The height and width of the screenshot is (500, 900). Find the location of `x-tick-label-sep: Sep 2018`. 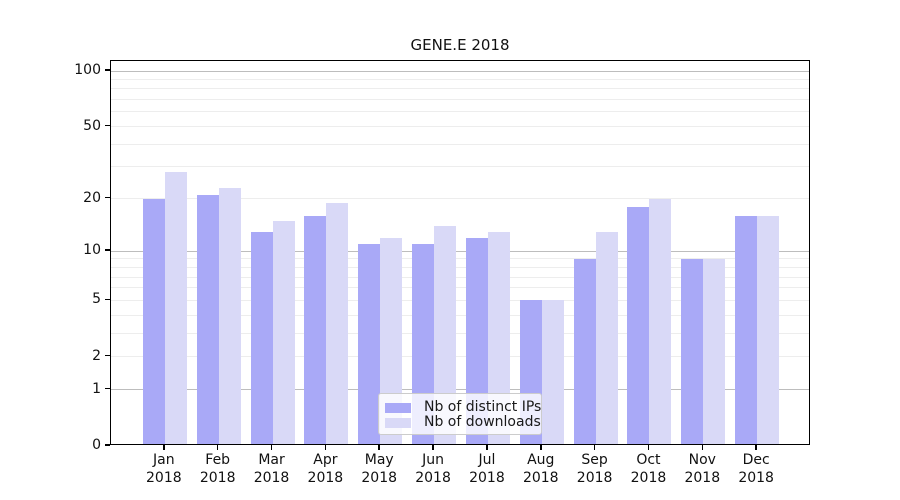

x-tick-label-sep: Sep 2018 is located at coordinates (594, 469).